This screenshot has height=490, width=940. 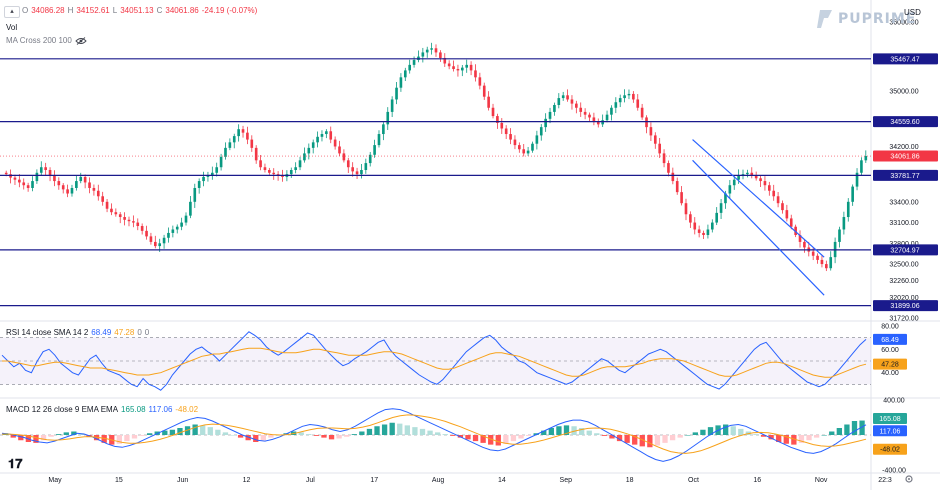 I want to click on gear-icon, so click(x=909, y=479).